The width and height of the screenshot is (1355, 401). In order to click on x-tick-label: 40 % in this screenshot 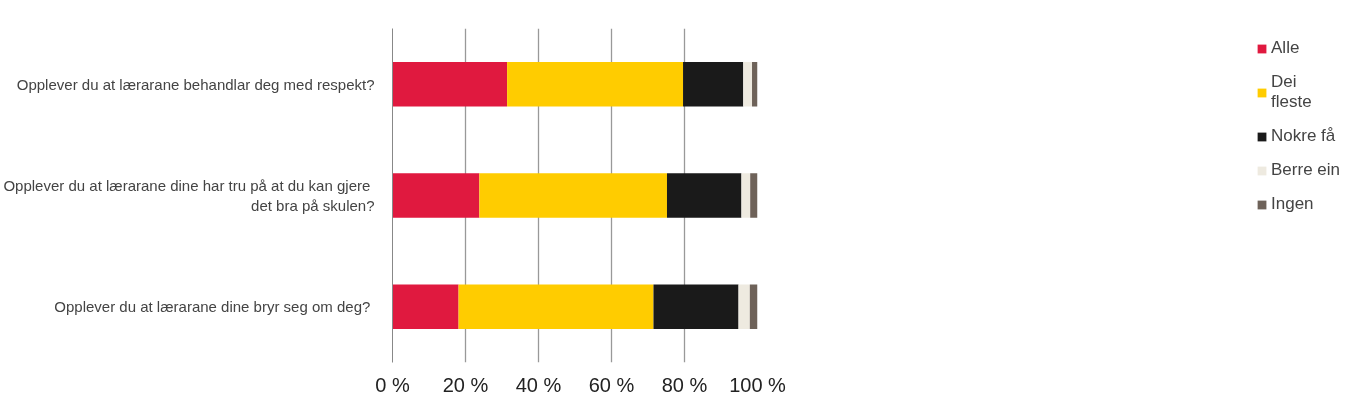, I will do `click(538, 384)`.